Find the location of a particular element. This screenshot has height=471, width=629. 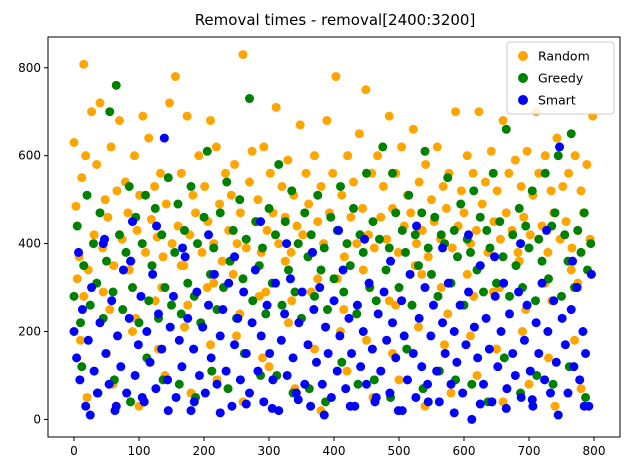

y-tick-label: 800 is located at coordinates (29, 68).